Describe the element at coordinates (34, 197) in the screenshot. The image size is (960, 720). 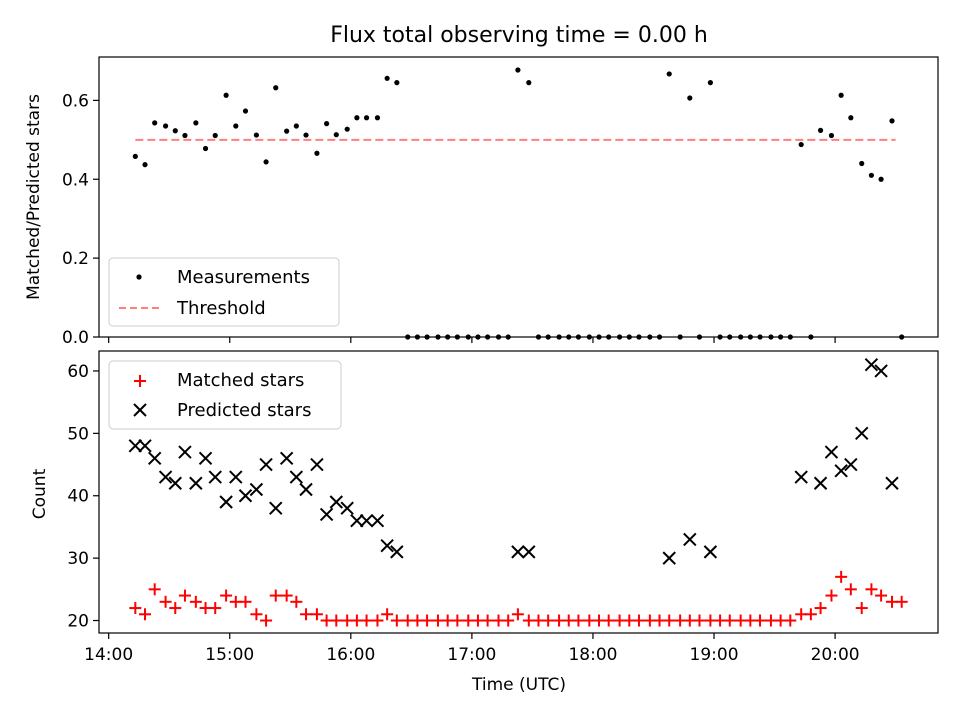
I see `ratio-y-axis-label: Matched/Predicted stars` at that location.